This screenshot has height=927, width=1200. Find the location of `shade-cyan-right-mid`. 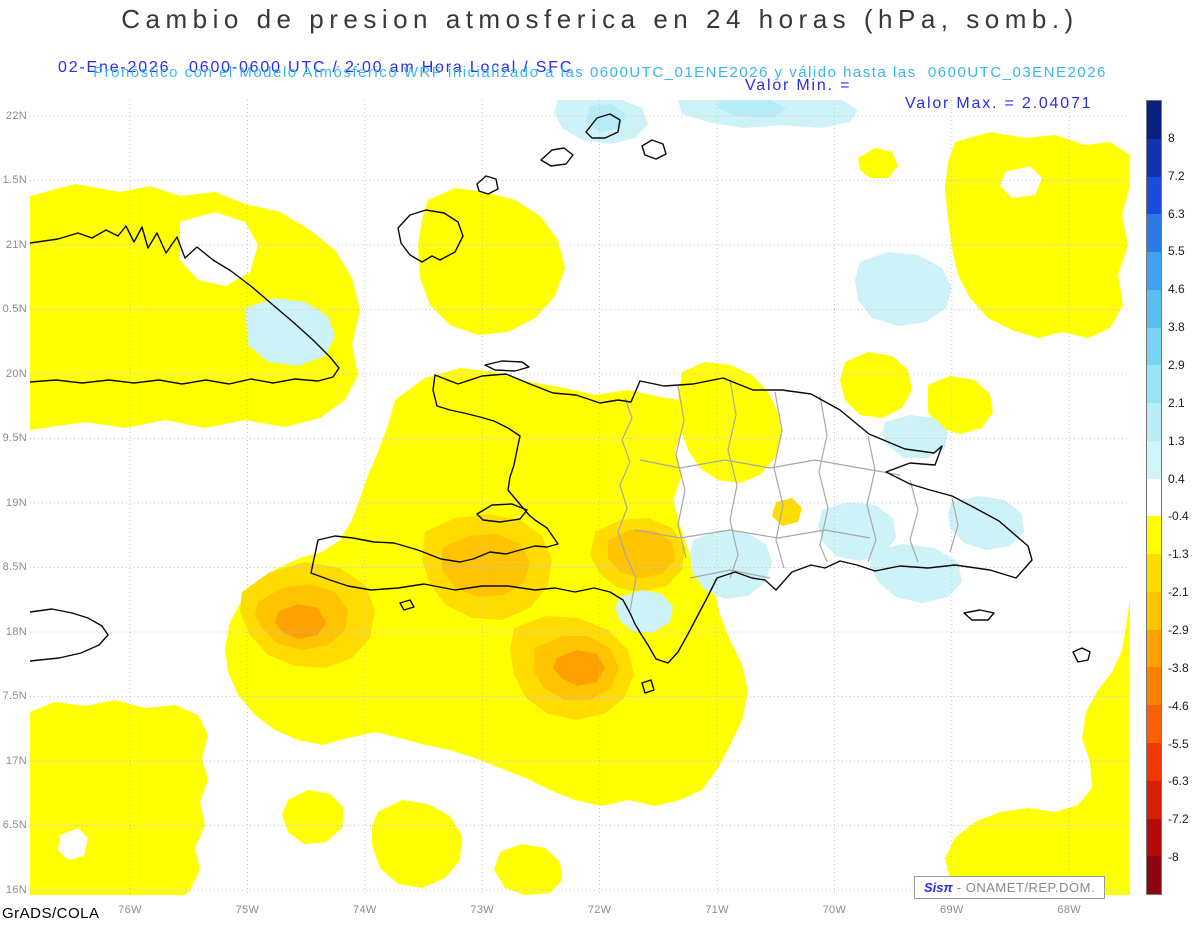

shade-cyan-right-mid is located at coordinates (903, 289).